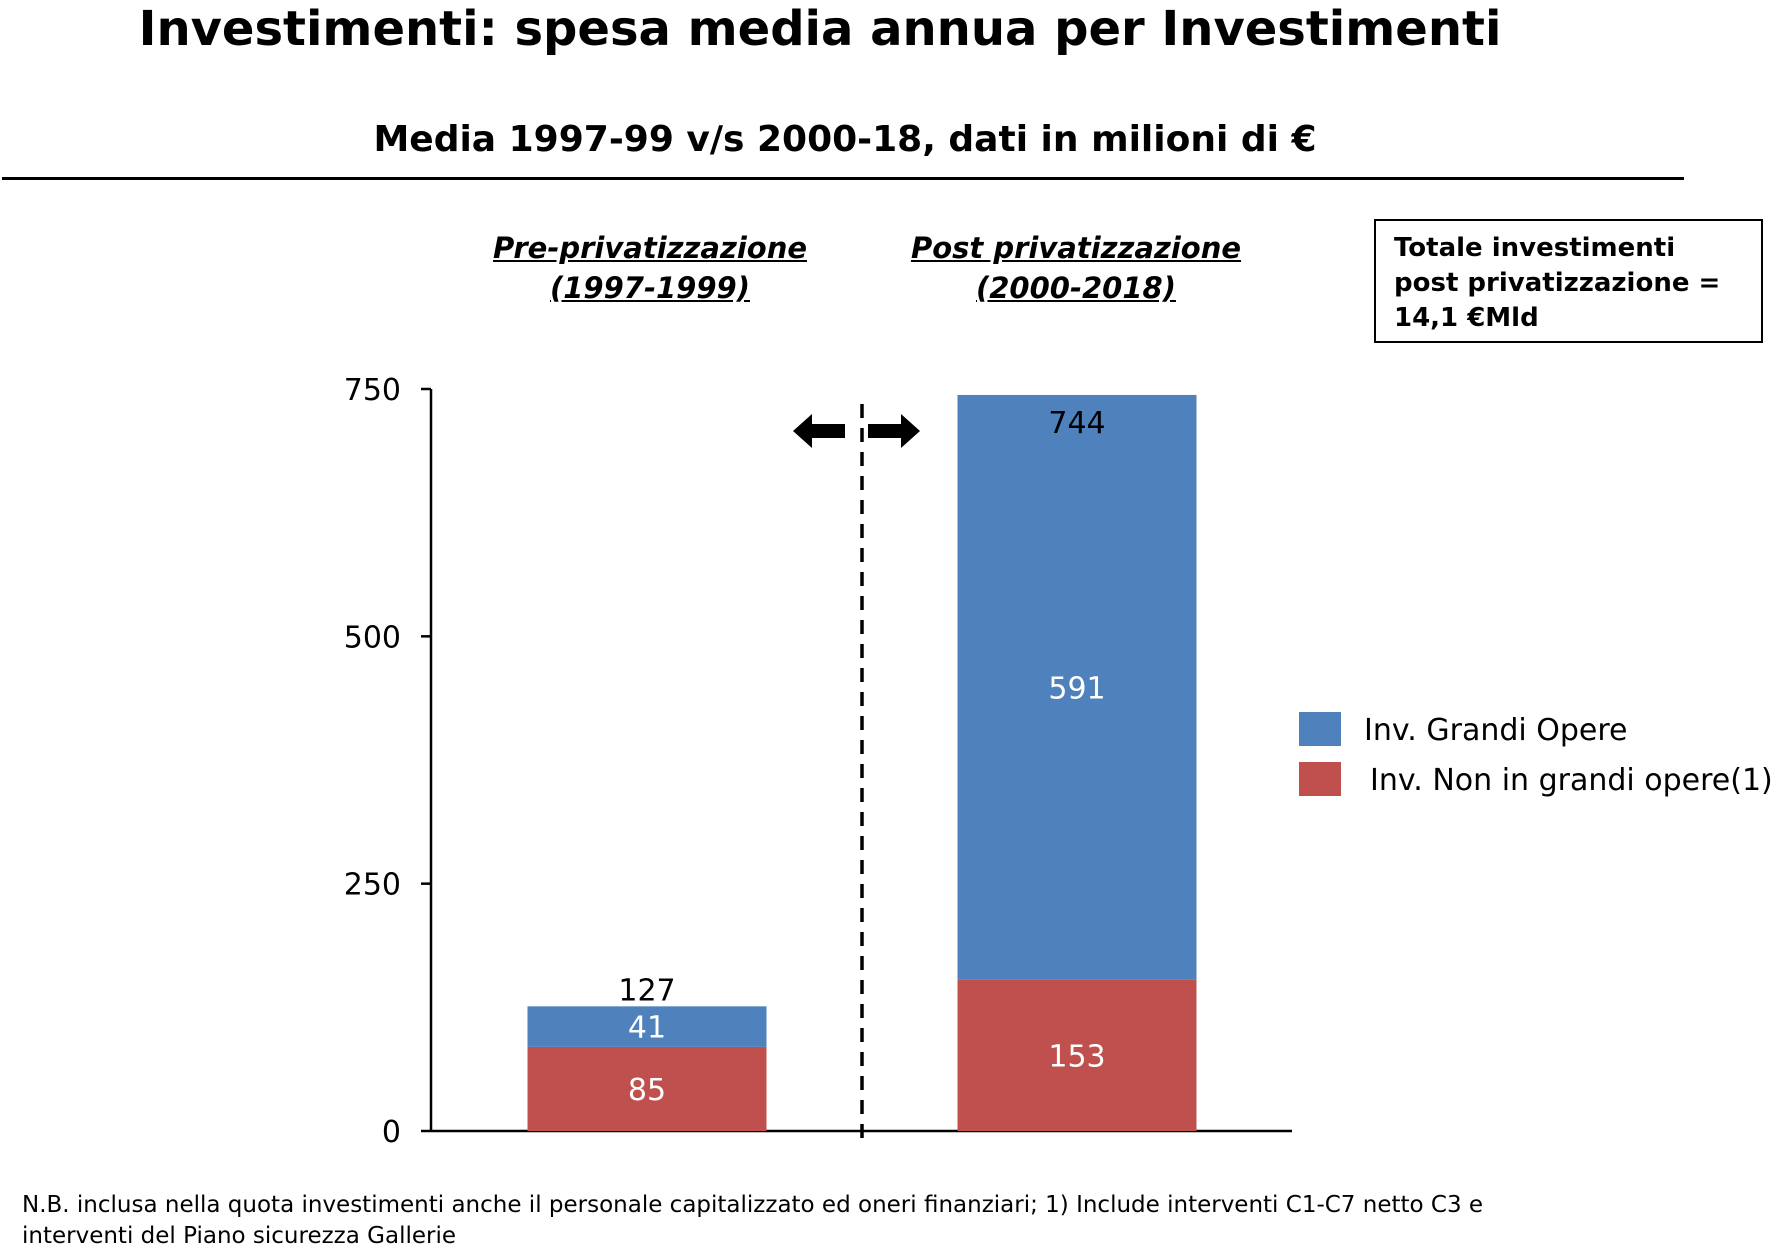  I want to click on arrow-left-icon, so click(819, 431).